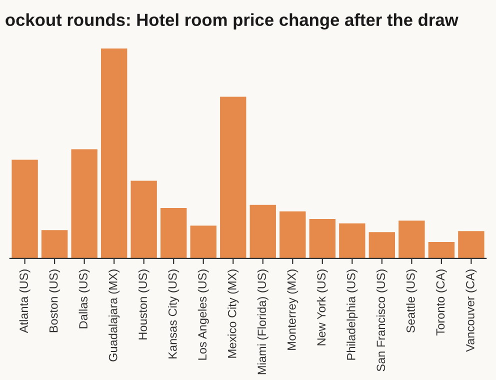  What do you see at coordinates (174, 314) in the screenshot?
I see `x-tick-label: Kansas City (US)` at bounding box center [174, 314].